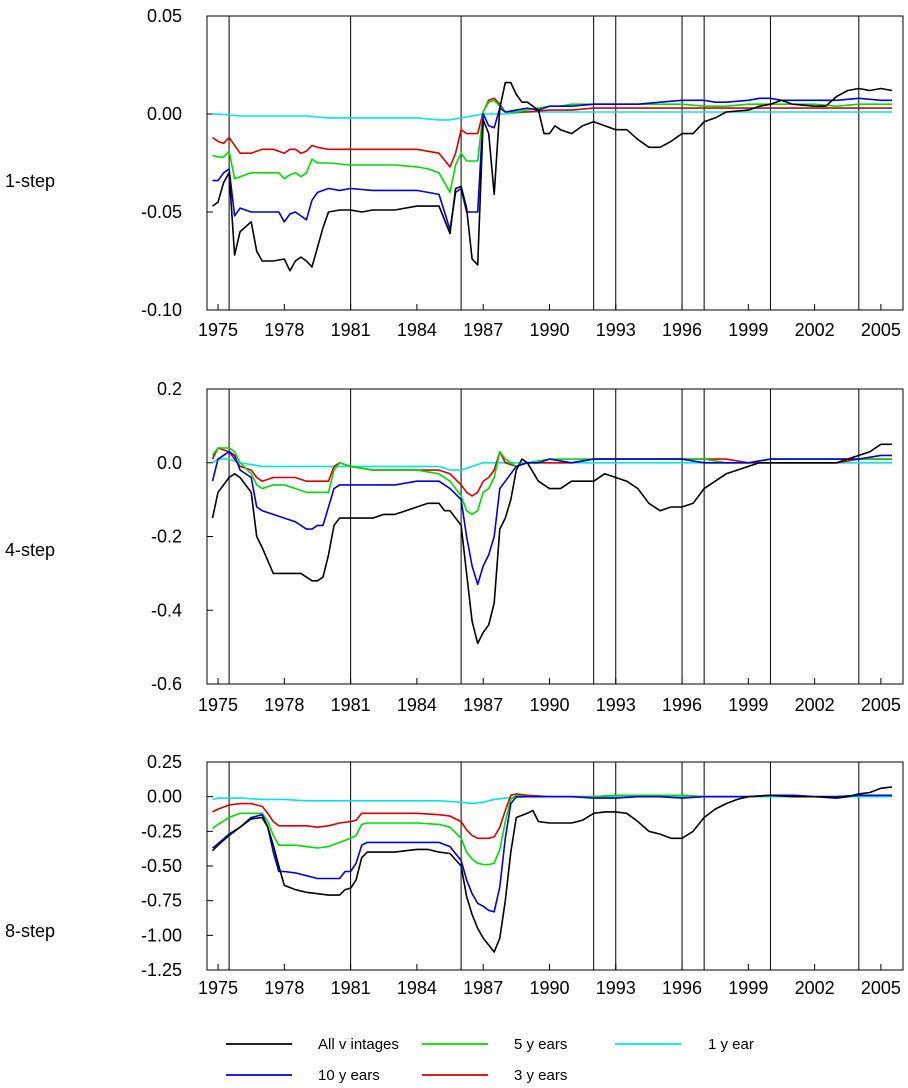 The width and height of the screenshot is (908, 1088). I want to click on row-label: 1-step, so click(30, 181).